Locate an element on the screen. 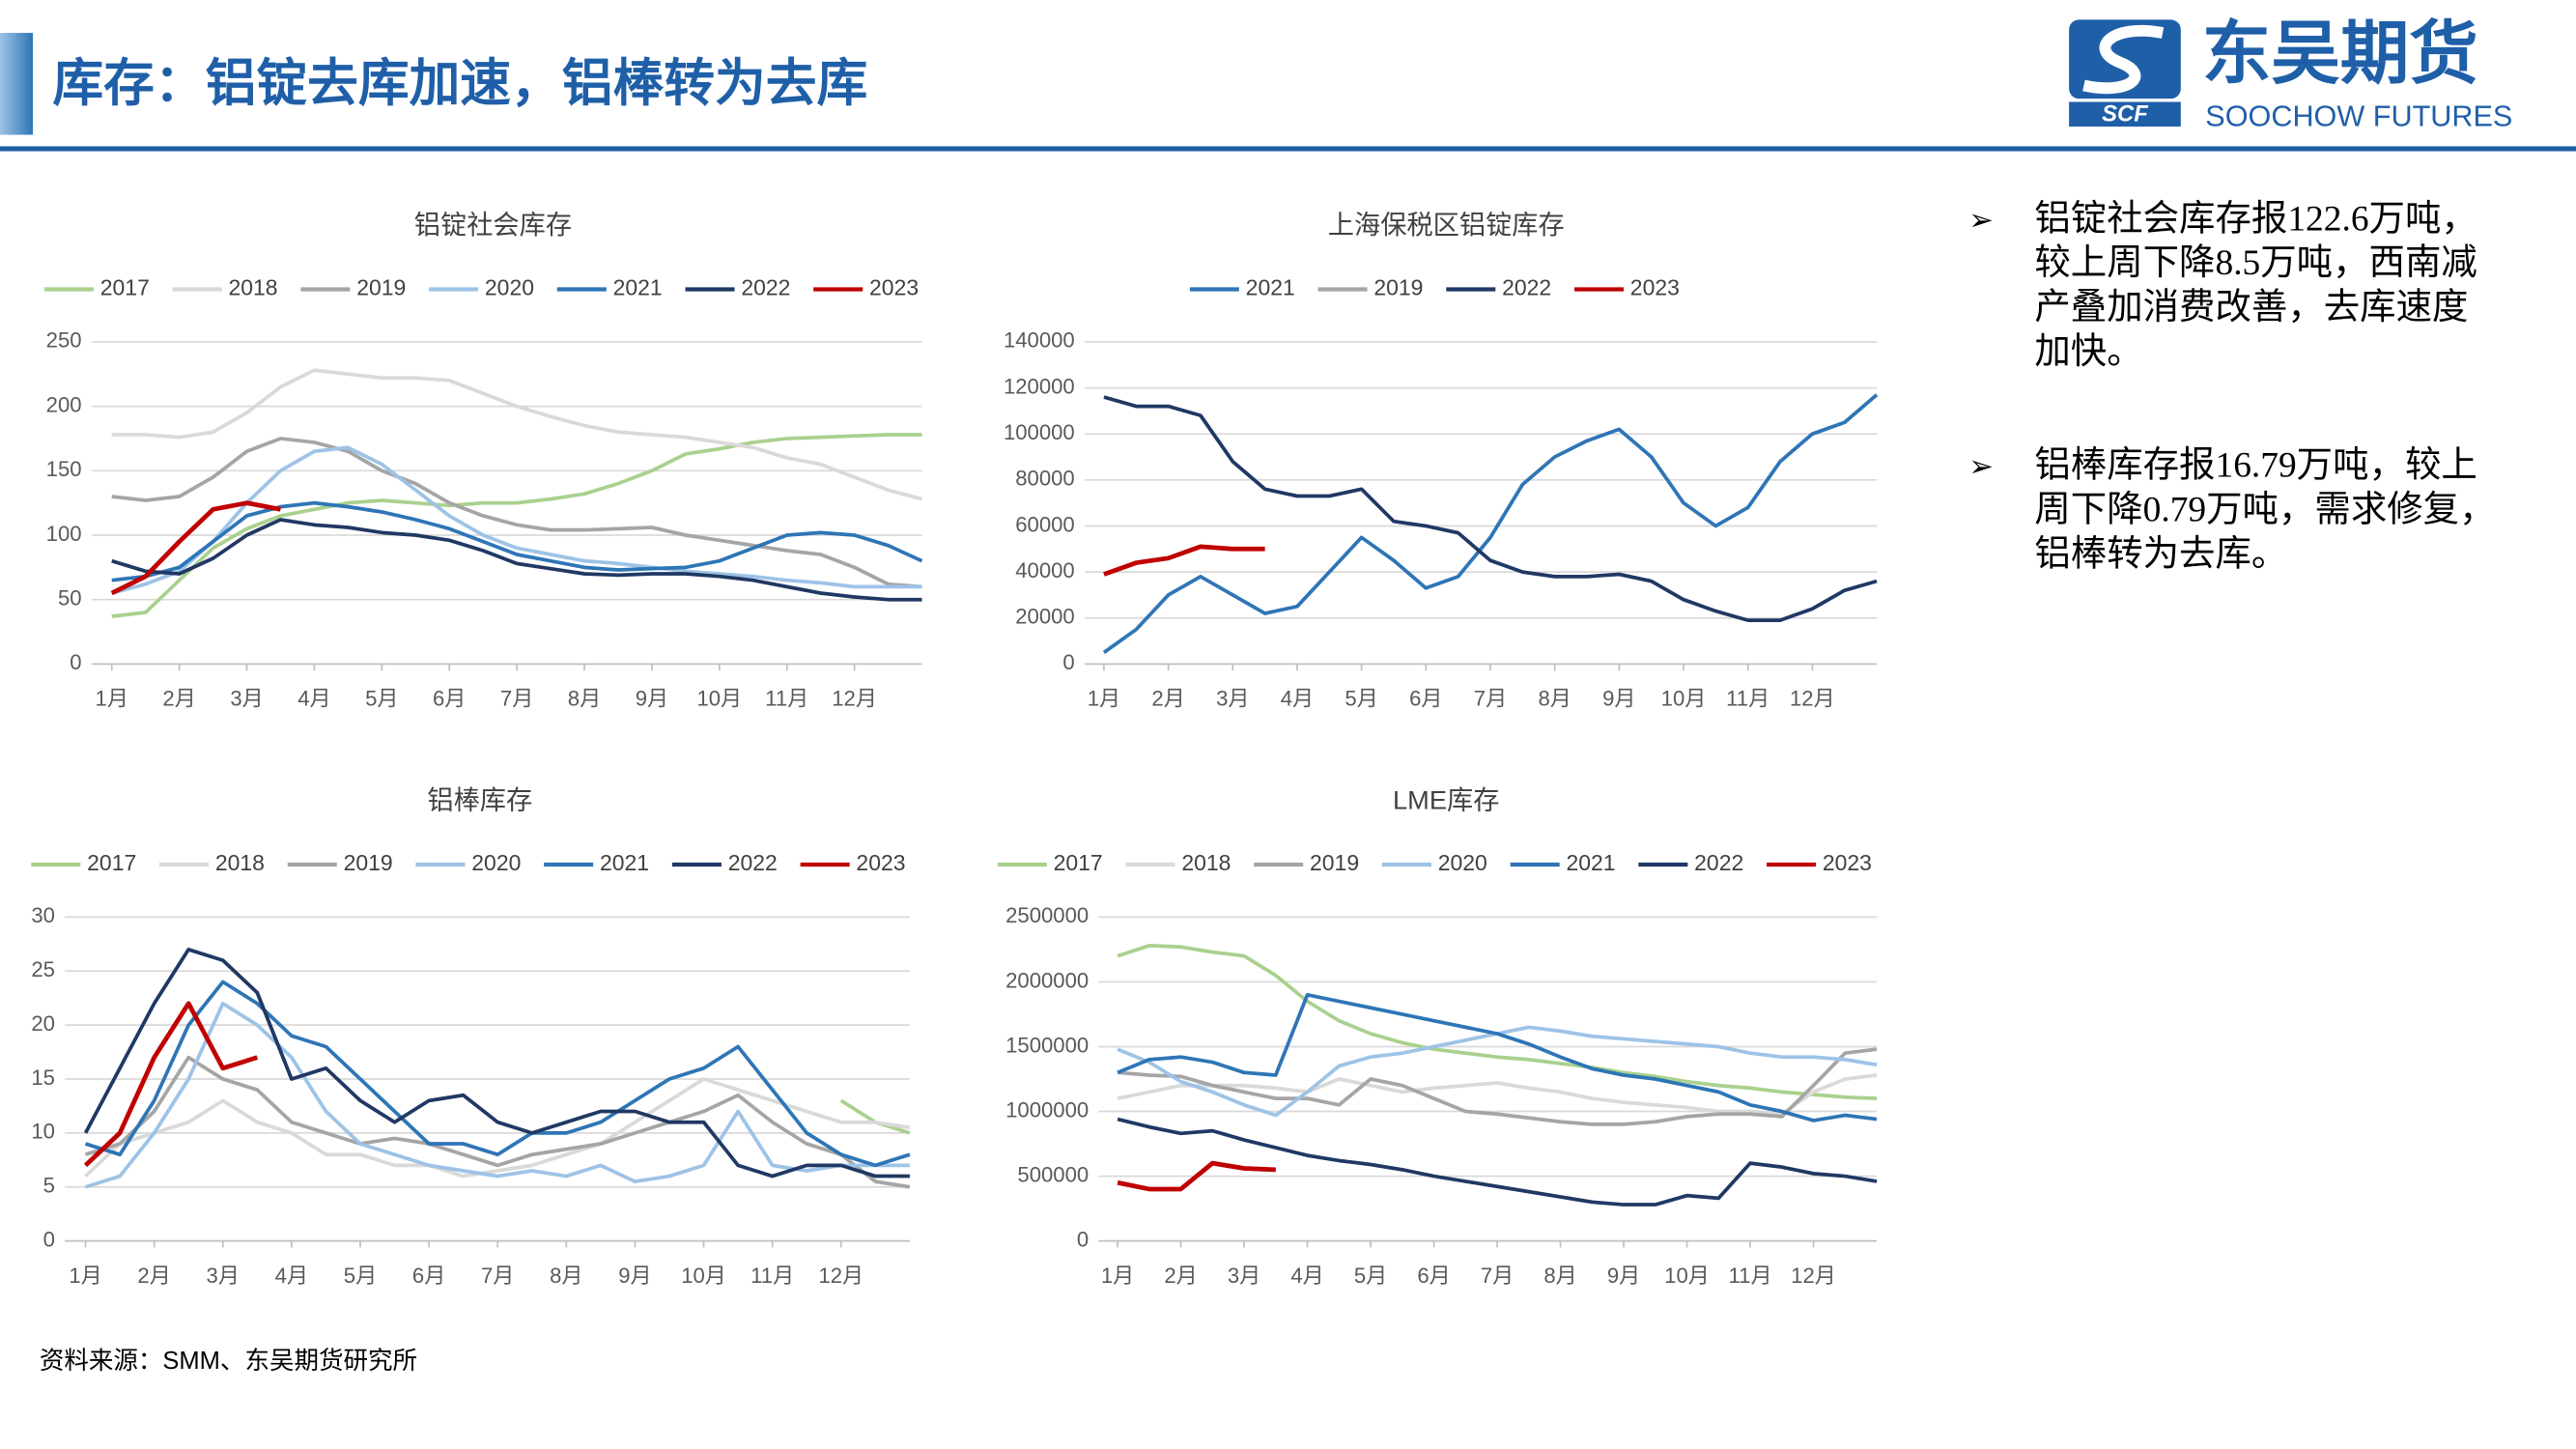 The image size is (2576, 1449). bullet-line: 铝锭社会库存报122.6万吨， is located at coordinates (2255, 218).